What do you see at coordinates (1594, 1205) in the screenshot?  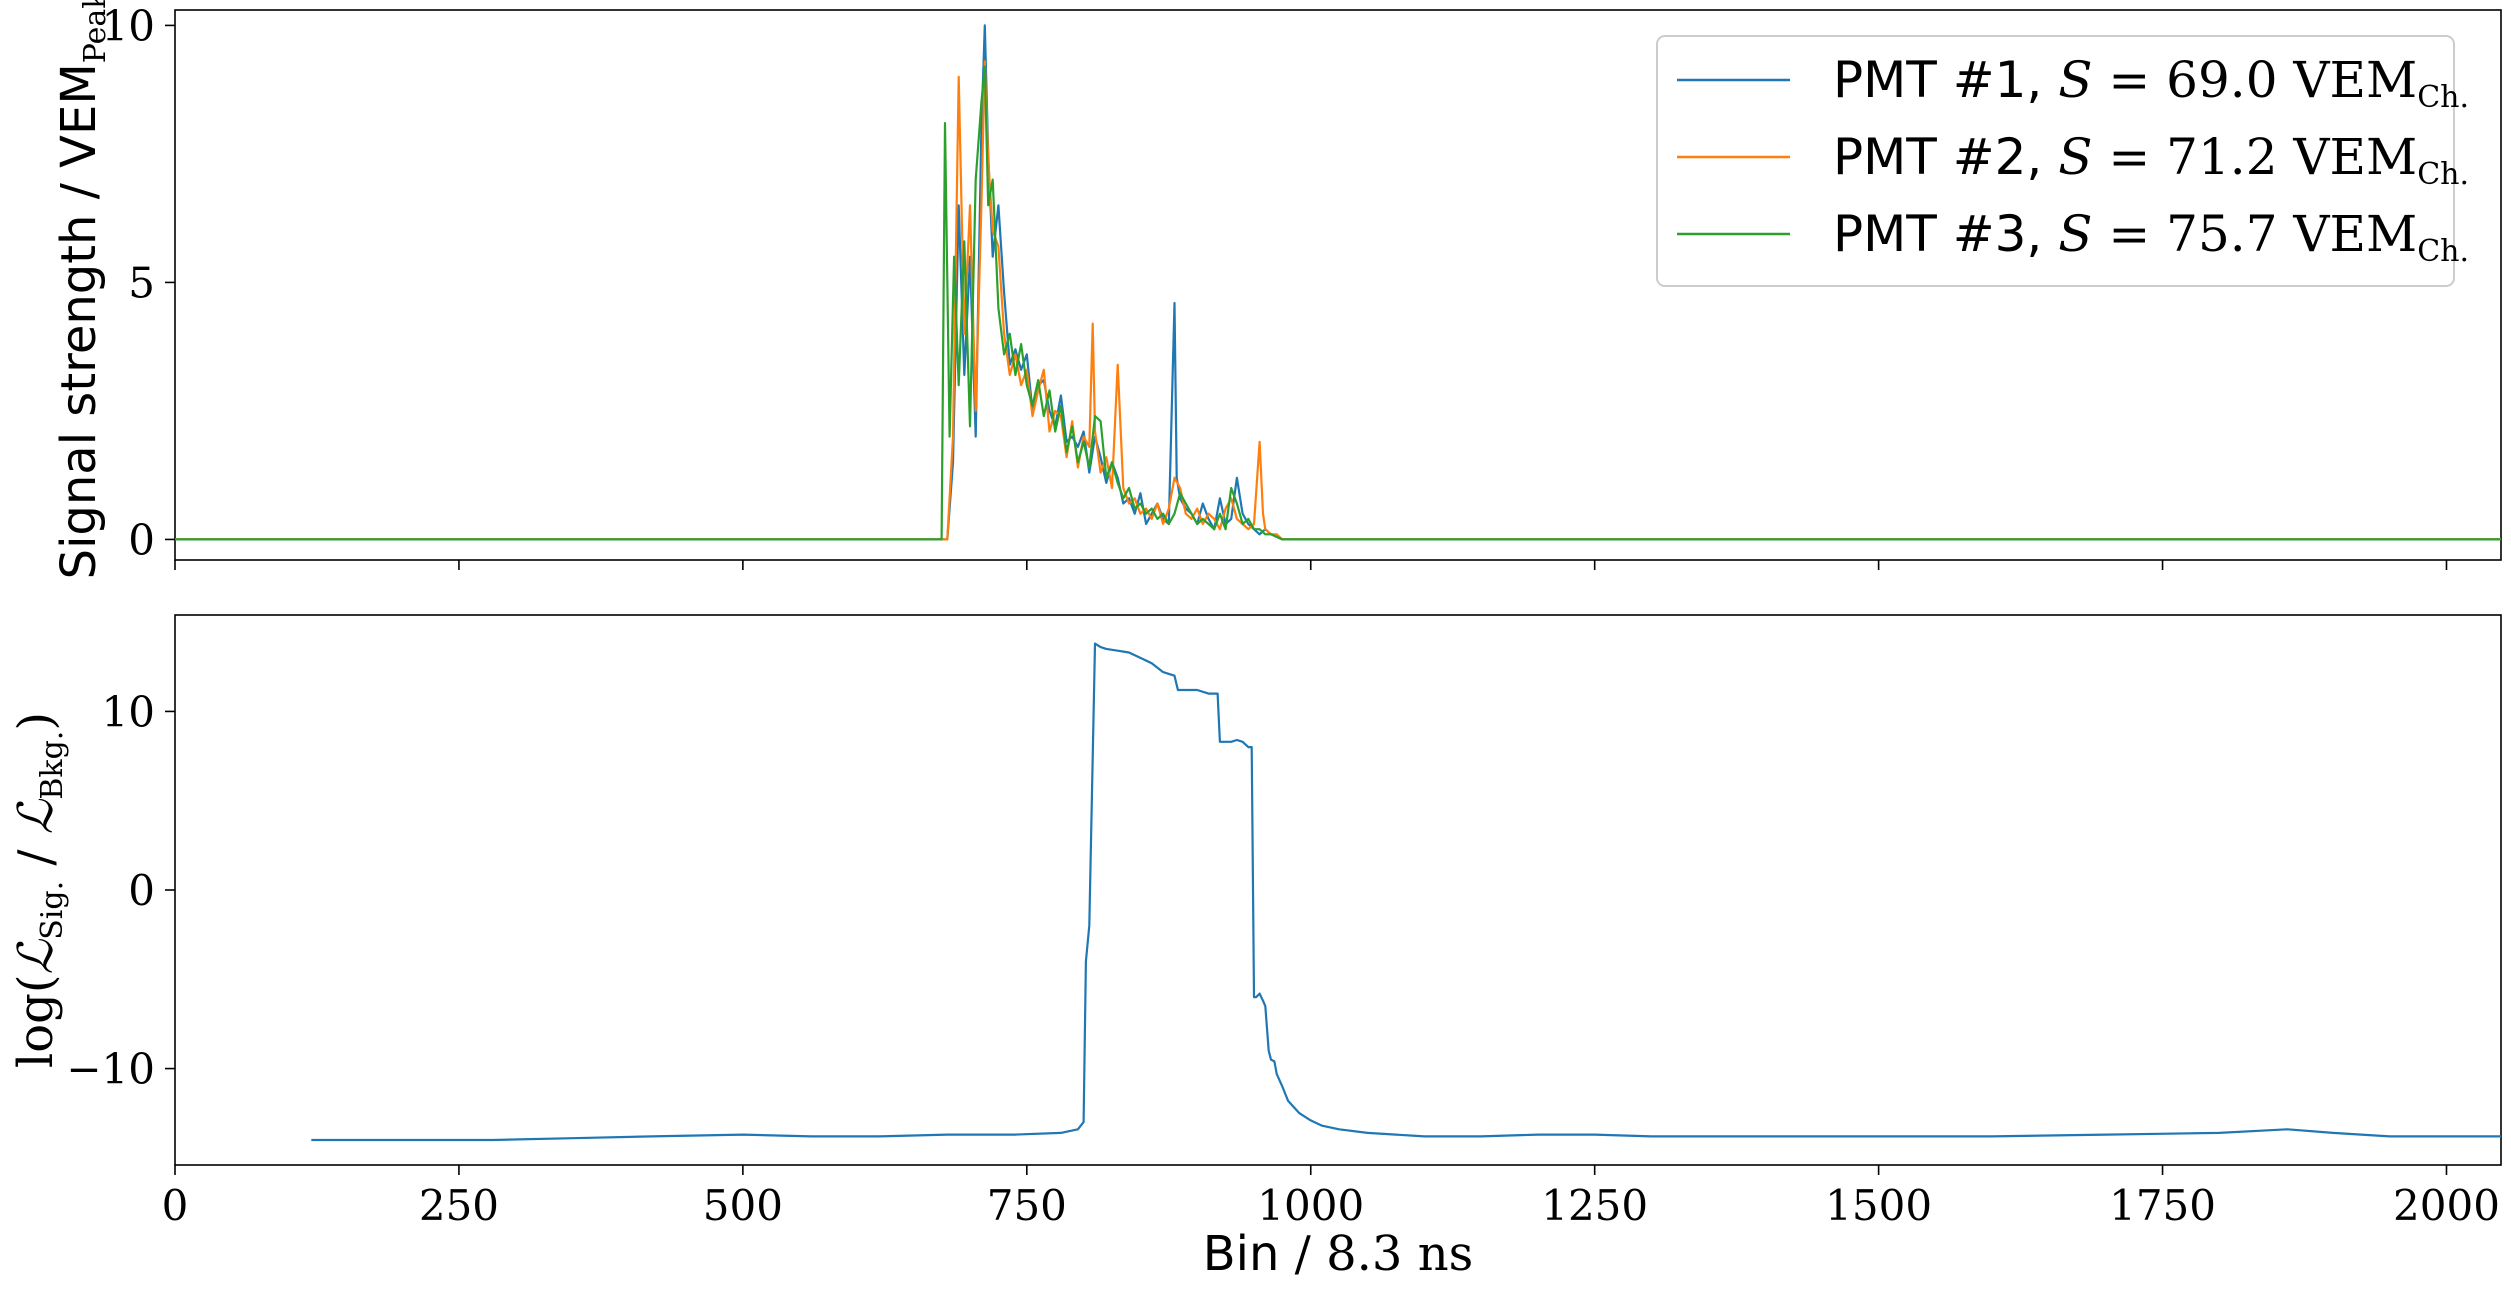 I see `x-tick-label-5: 1250` at bounding box center [1594, 1205].